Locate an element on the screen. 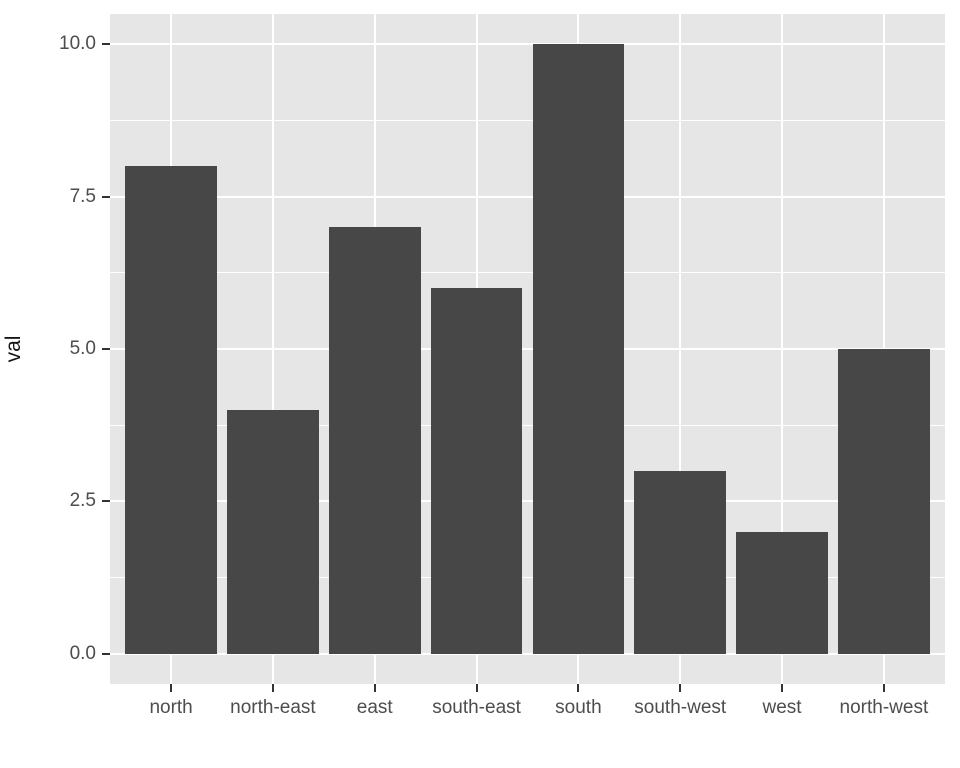 The width and height of the screenshot is (960, 768). y-tick-label: 7.5 is located at coordinates (82, 196).